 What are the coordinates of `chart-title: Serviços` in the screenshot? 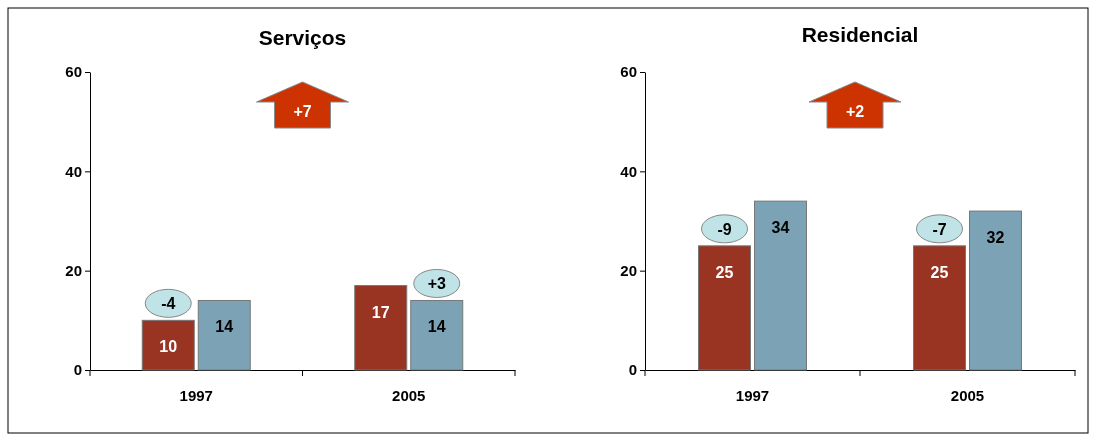 It's located at (302, 37).